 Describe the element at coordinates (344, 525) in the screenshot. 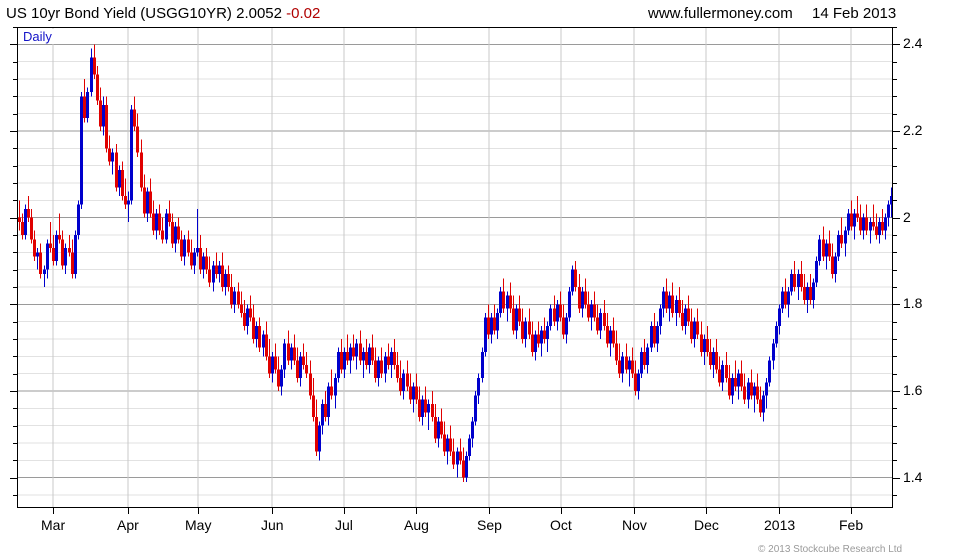

I see `x-axis-tick-label: Jul` at that location.